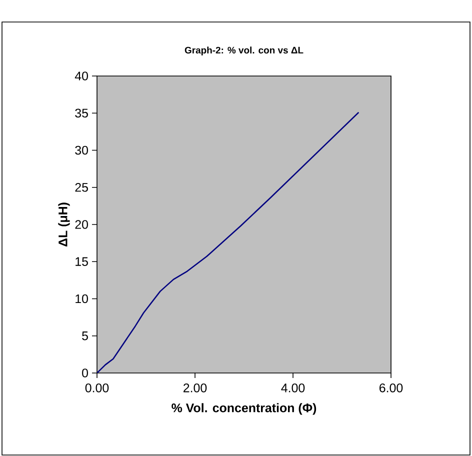 The width and height of the screenshot is (472, 456). Describe the element at coordinates (81, 76) in the screenshot. I see `y-tick-label: 40` at that location.